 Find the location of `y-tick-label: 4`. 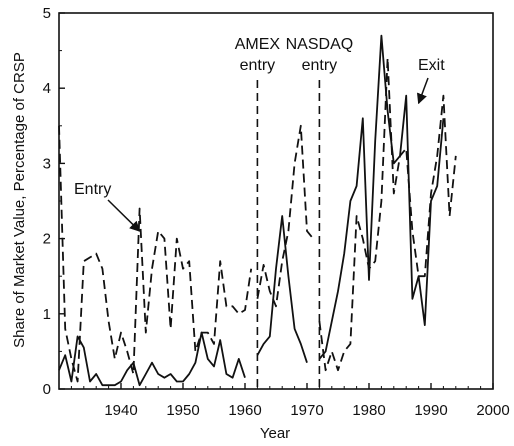

y-tick-label: 4 is located at coordinates (47, 88).